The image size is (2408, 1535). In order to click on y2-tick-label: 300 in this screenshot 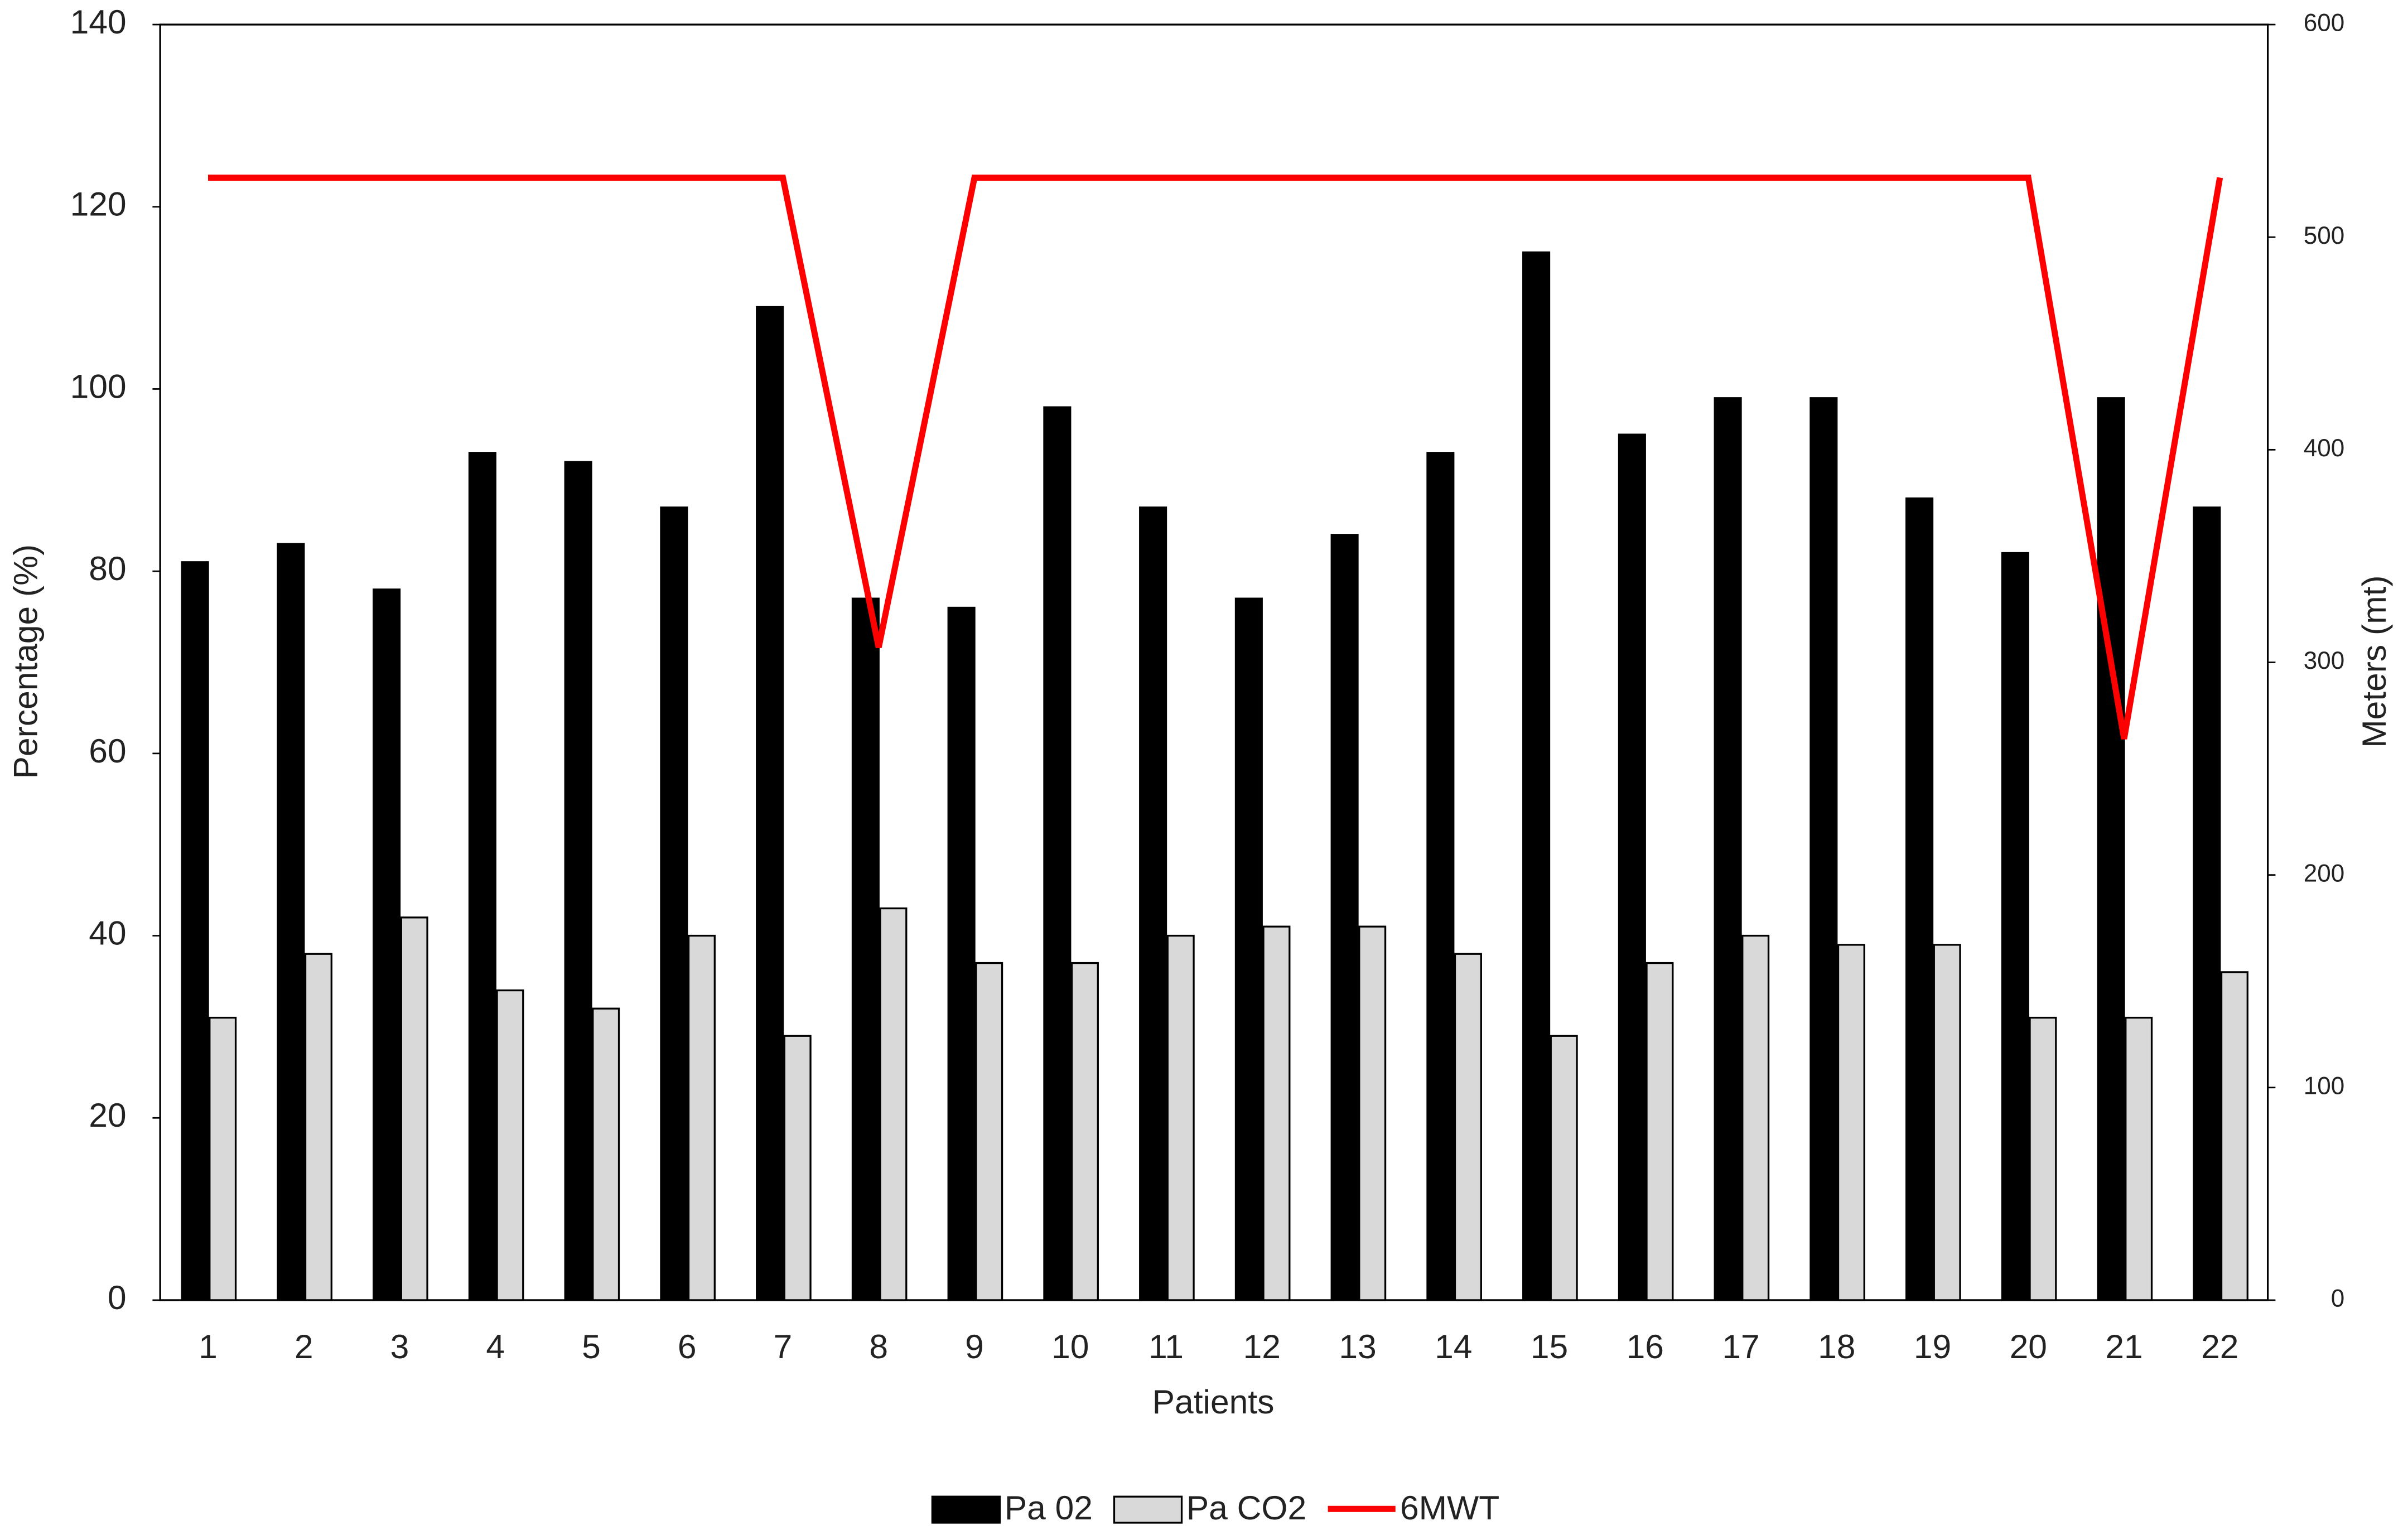, I will do `click(2324, 660)`.